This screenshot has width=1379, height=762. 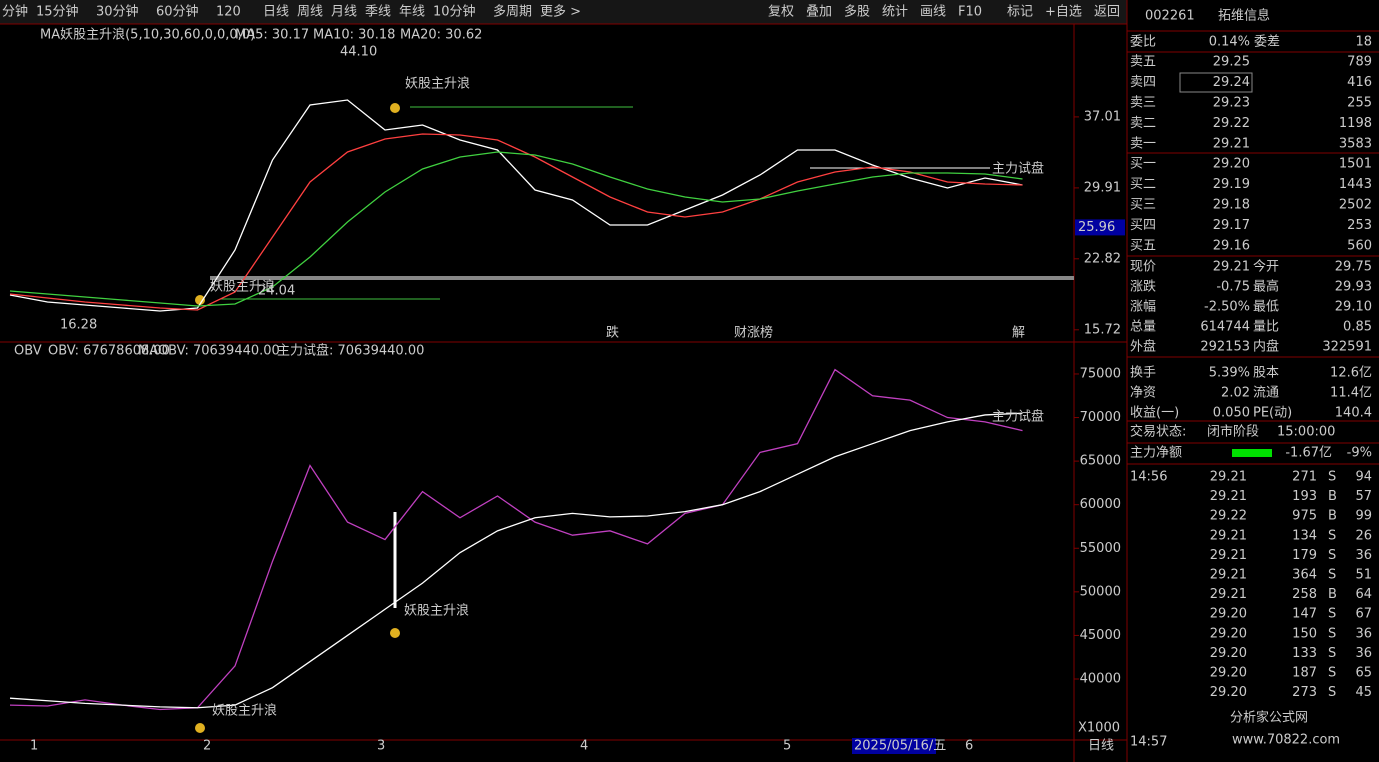 What do you see at coordinates (1143, 82) in the screenshot?
I see `label: 卖四` at bounding box center [1143, 82].